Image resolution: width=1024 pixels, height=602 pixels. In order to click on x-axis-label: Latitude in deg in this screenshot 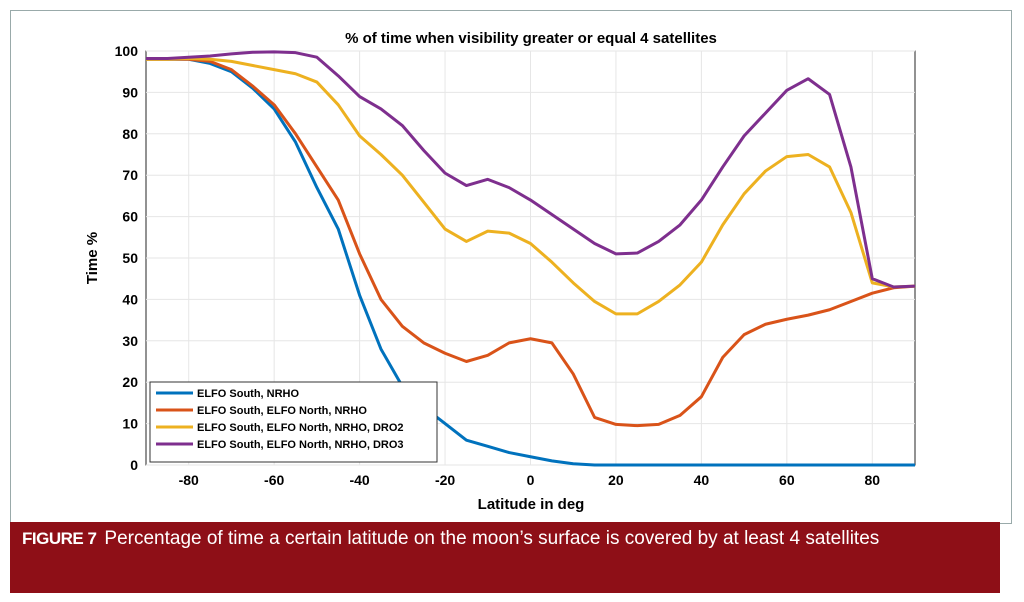, I will do `click(531, 504)`.